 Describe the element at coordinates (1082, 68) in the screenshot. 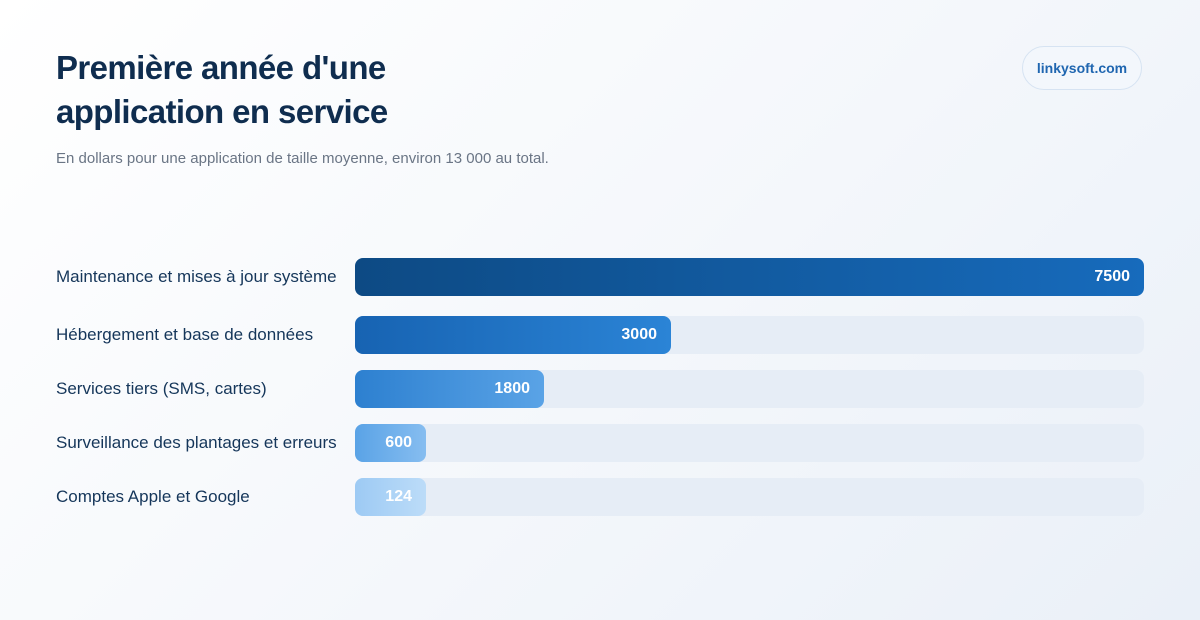

I see `brand-badge: linkysoft.com` at that location.